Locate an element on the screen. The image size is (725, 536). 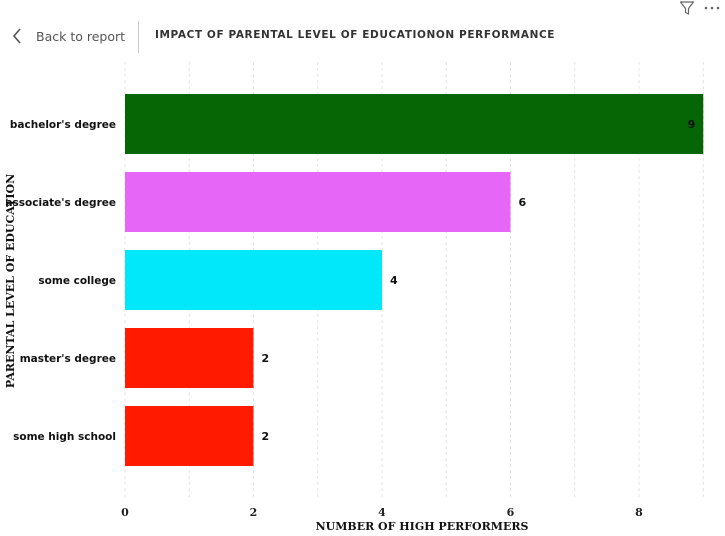
x-tick-labels: 0 2 4 6 8 is located at coordinates (382, 512).